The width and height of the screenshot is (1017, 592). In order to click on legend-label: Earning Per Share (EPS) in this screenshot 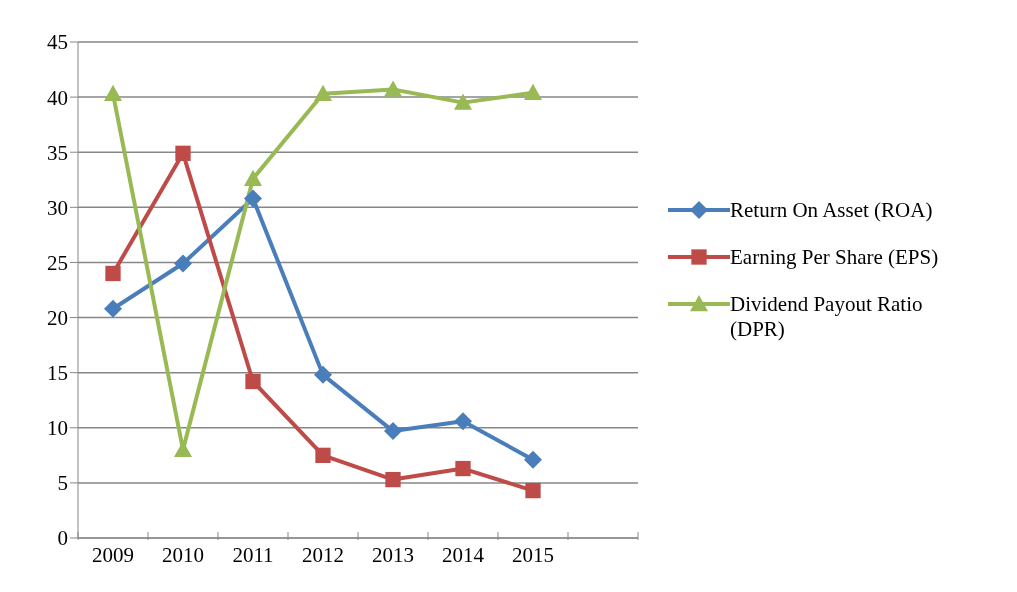, I will do `click(835, 257)`.